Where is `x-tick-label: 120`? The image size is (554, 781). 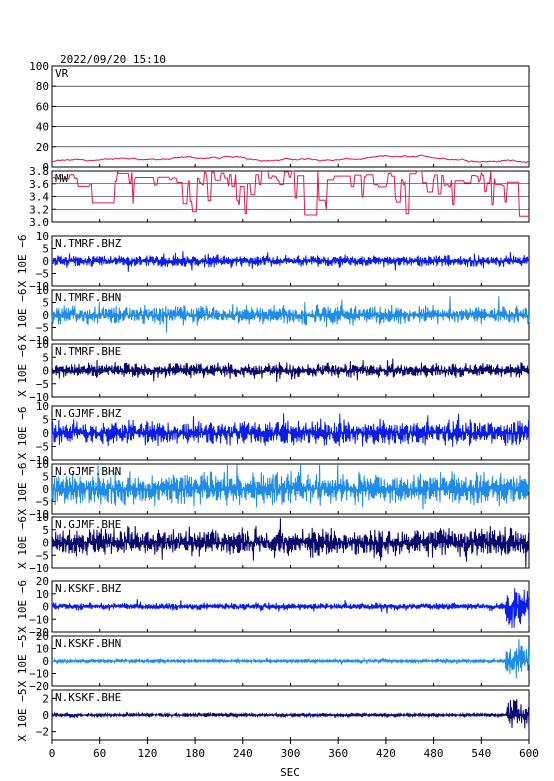 x-tick-label: 120 is located at coordinates (147, 753).